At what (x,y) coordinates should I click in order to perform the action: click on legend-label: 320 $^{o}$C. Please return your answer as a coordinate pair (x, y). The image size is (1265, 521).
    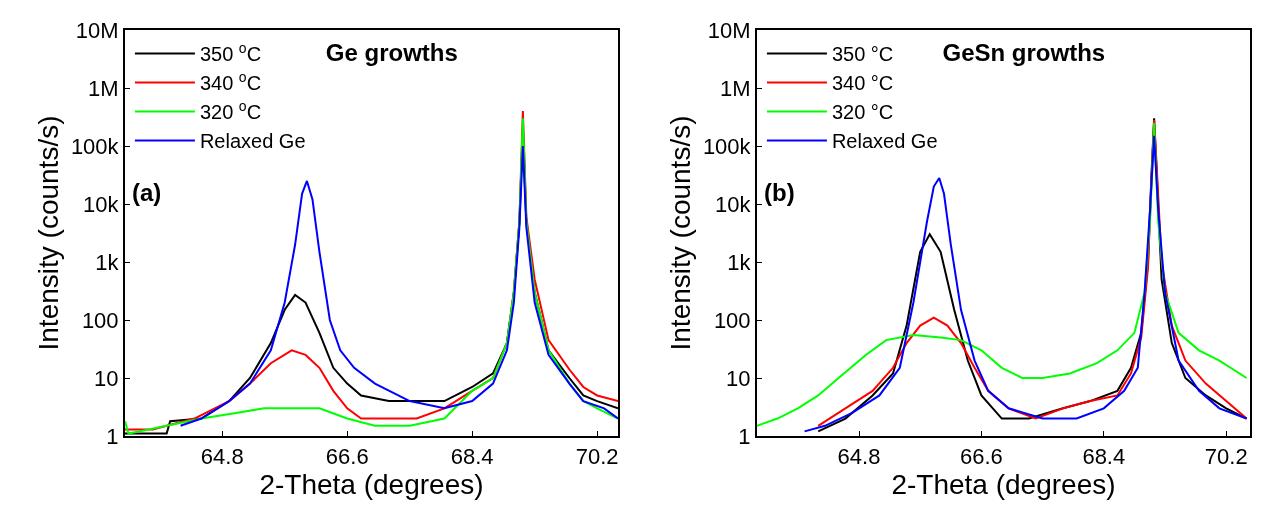
    Looking at the image, I should click on (230, 110).